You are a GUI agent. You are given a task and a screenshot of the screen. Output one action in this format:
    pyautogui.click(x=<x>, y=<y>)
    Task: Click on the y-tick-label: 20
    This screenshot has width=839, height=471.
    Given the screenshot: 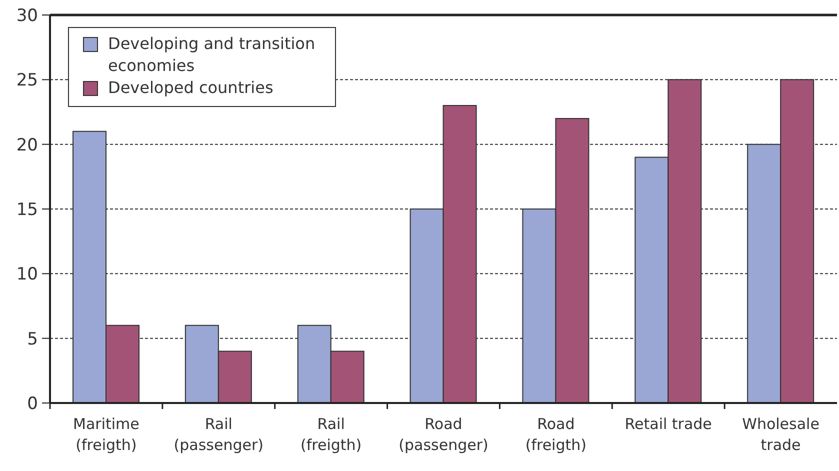 What is the action you would take?
    pyautogui.click(x=27, y=145)
    